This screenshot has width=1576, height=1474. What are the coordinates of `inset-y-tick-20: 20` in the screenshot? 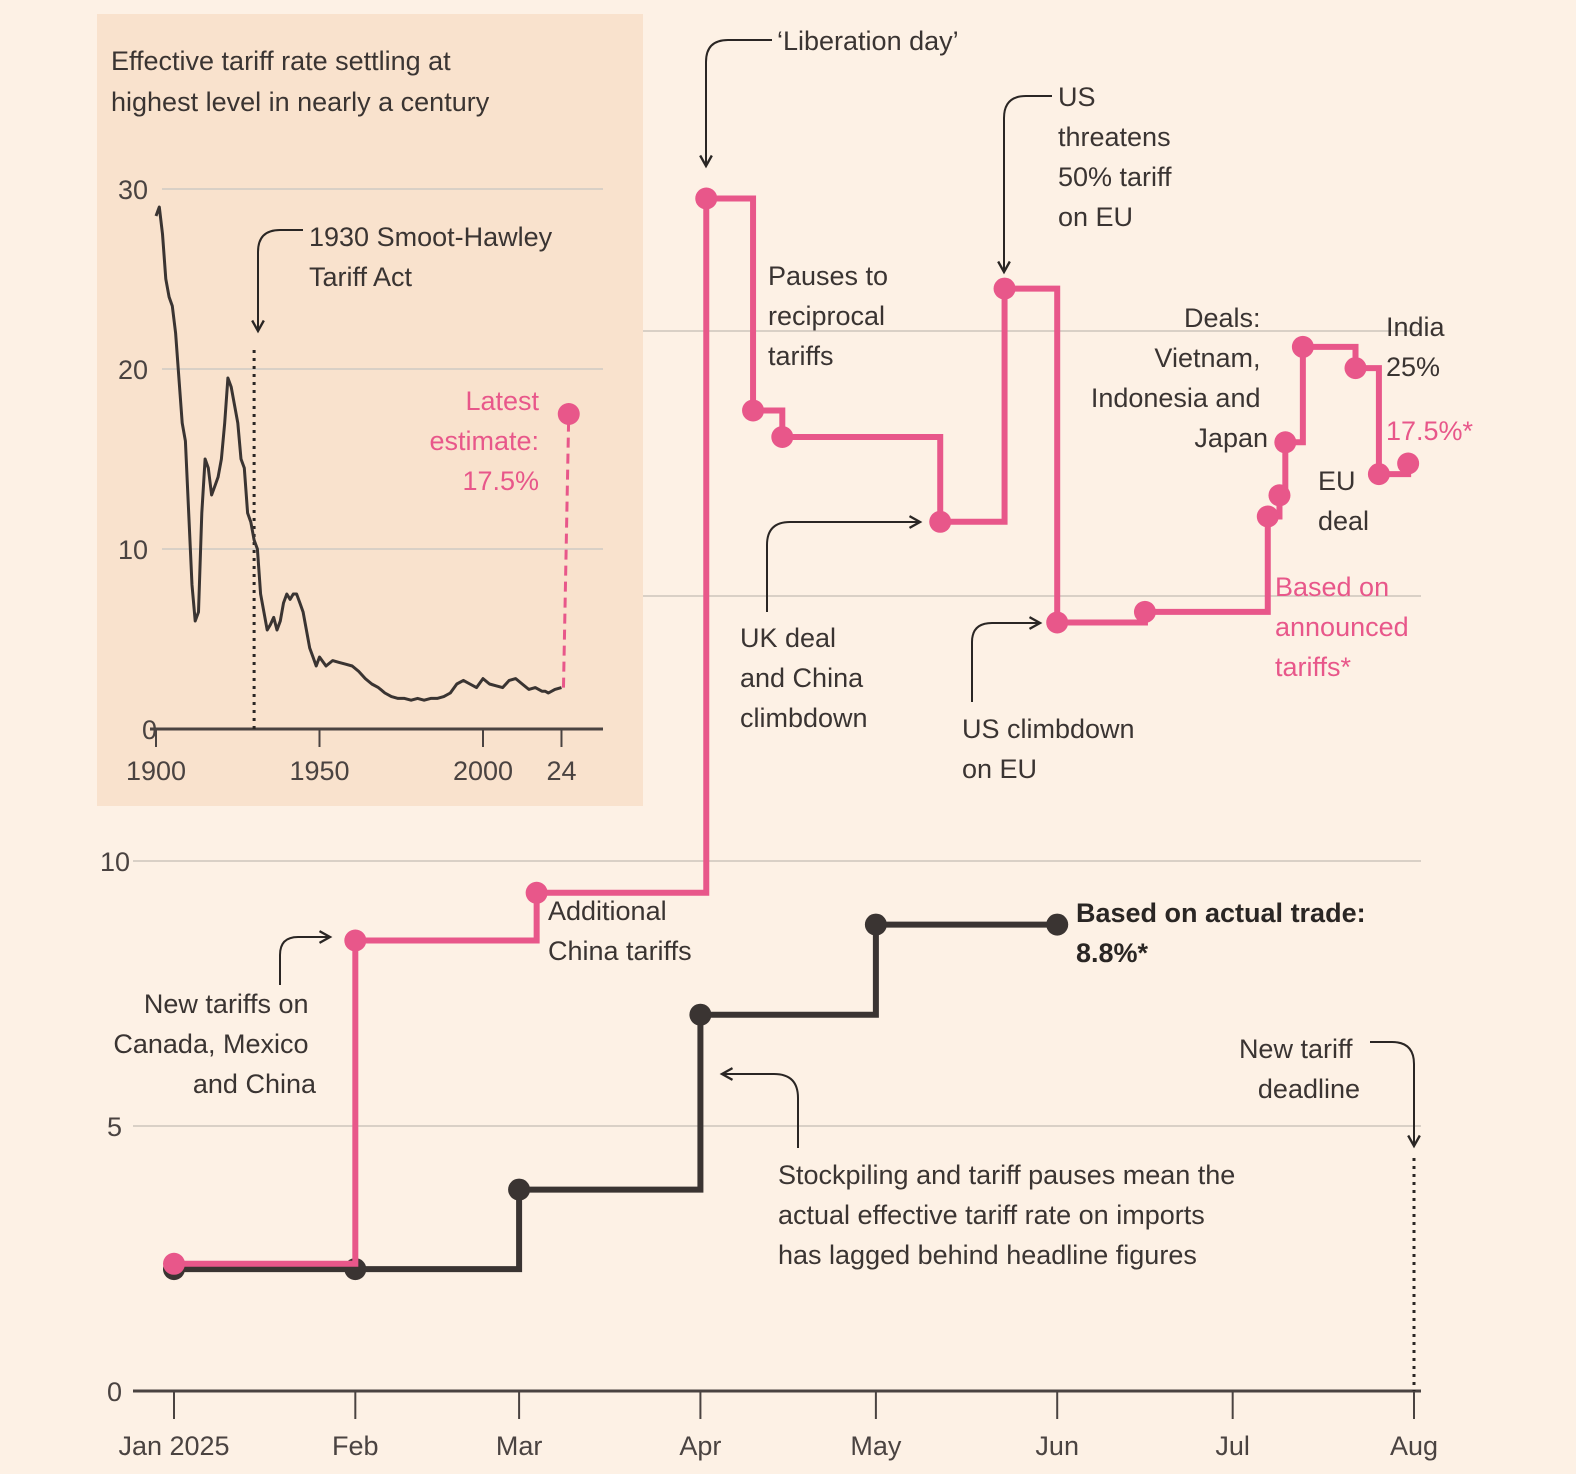 It's located at (133, 370).